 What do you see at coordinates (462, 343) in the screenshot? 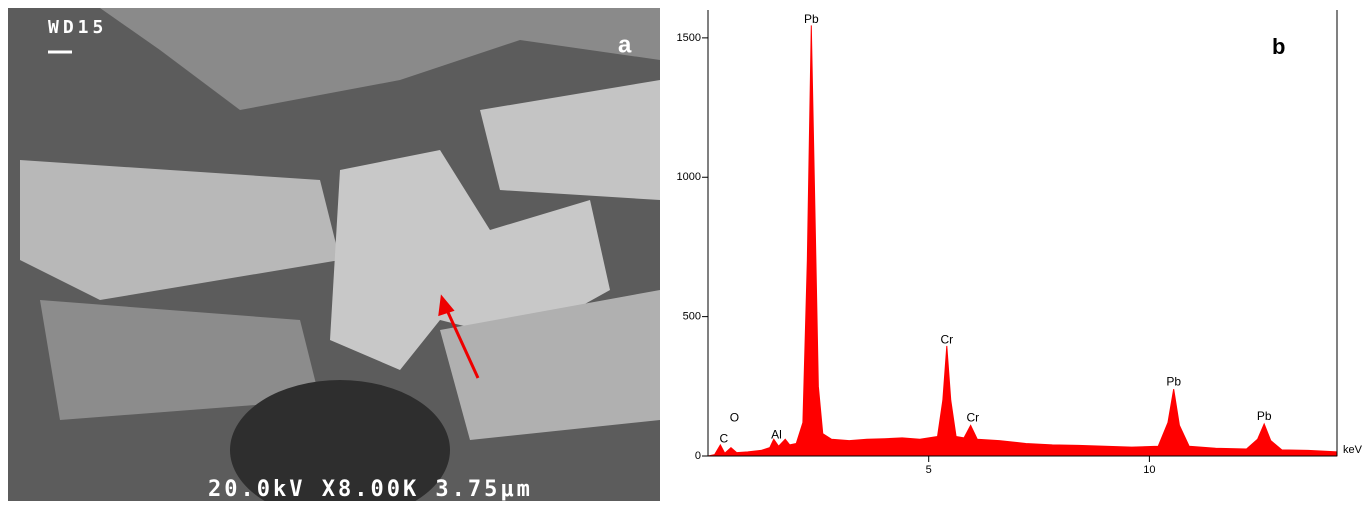
I see `arrow` at bounding box center [462, 343].